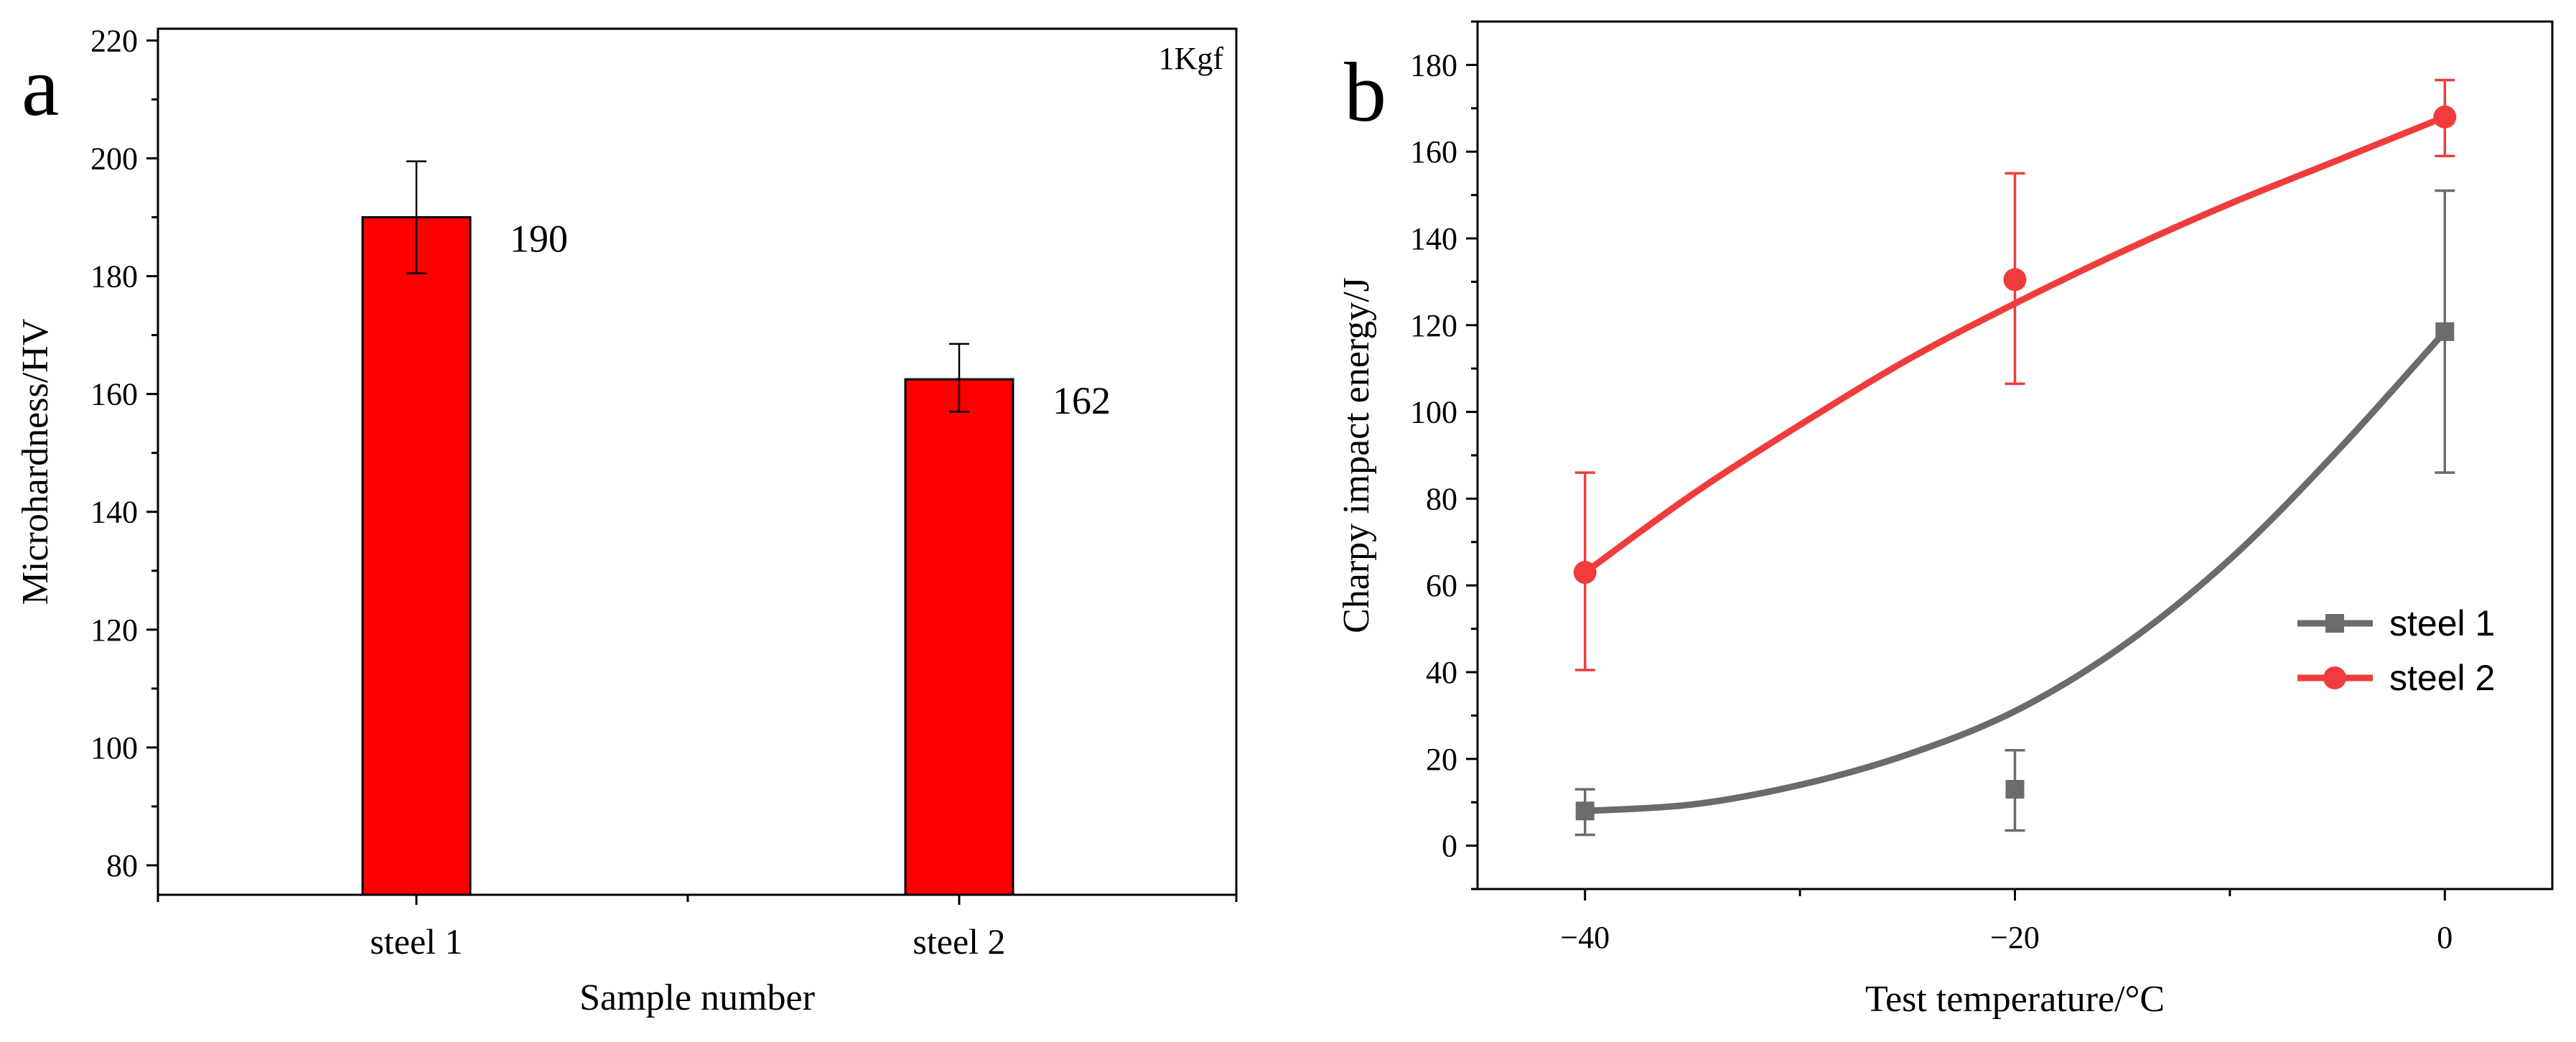  Describe the element at coordinates (114, 158) in the screenshot. I see `y-tick-label-200: 200` at that location.